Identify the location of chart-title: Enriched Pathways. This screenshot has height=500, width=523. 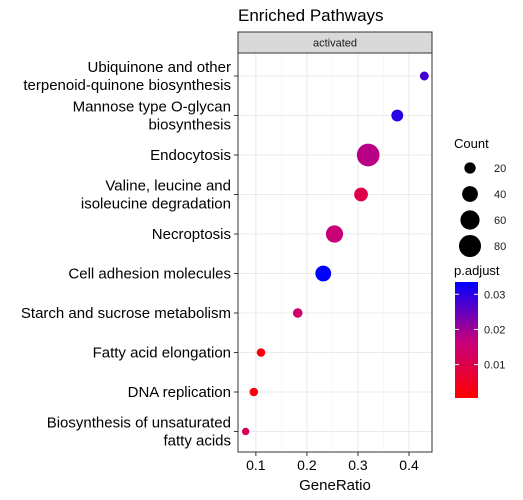
(311, 15).